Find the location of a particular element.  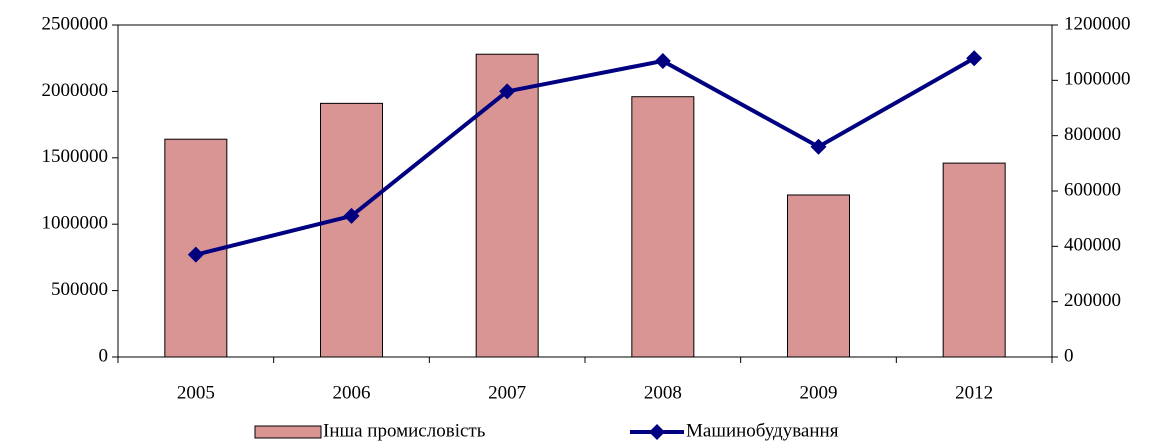

y2-tick-label: 200000 is located at coordinates (1092, 300).